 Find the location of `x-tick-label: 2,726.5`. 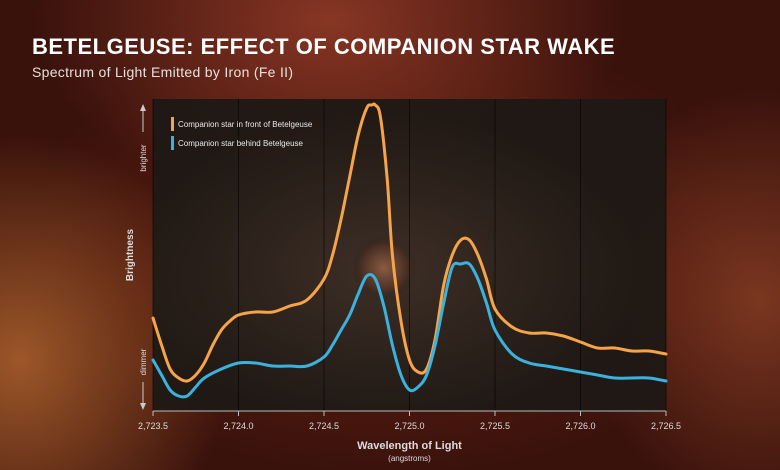

x-tick-label: 2,726.5 is located at coordinates (666, 426).